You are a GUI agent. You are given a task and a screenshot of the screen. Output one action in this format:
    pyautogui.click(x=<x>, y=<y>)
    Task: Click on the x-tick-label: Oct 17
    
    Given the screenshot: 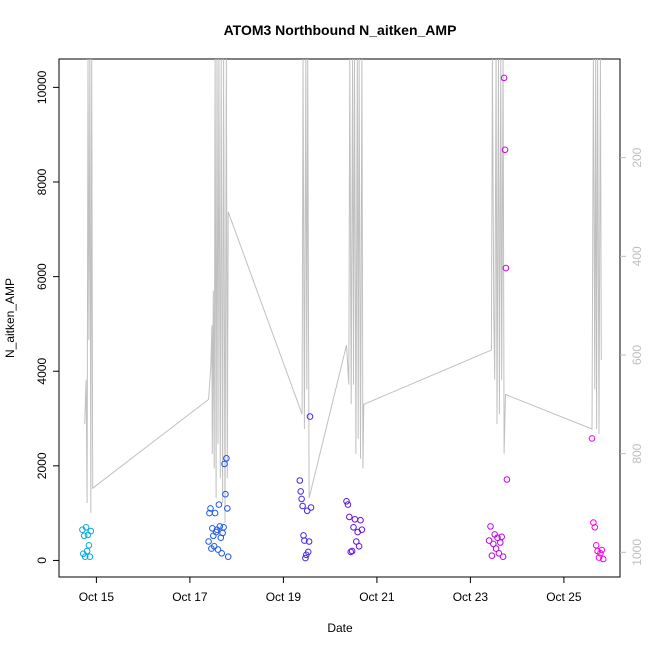 What is the action you would take?
    pyautogui.click(x=190, y=597)
    